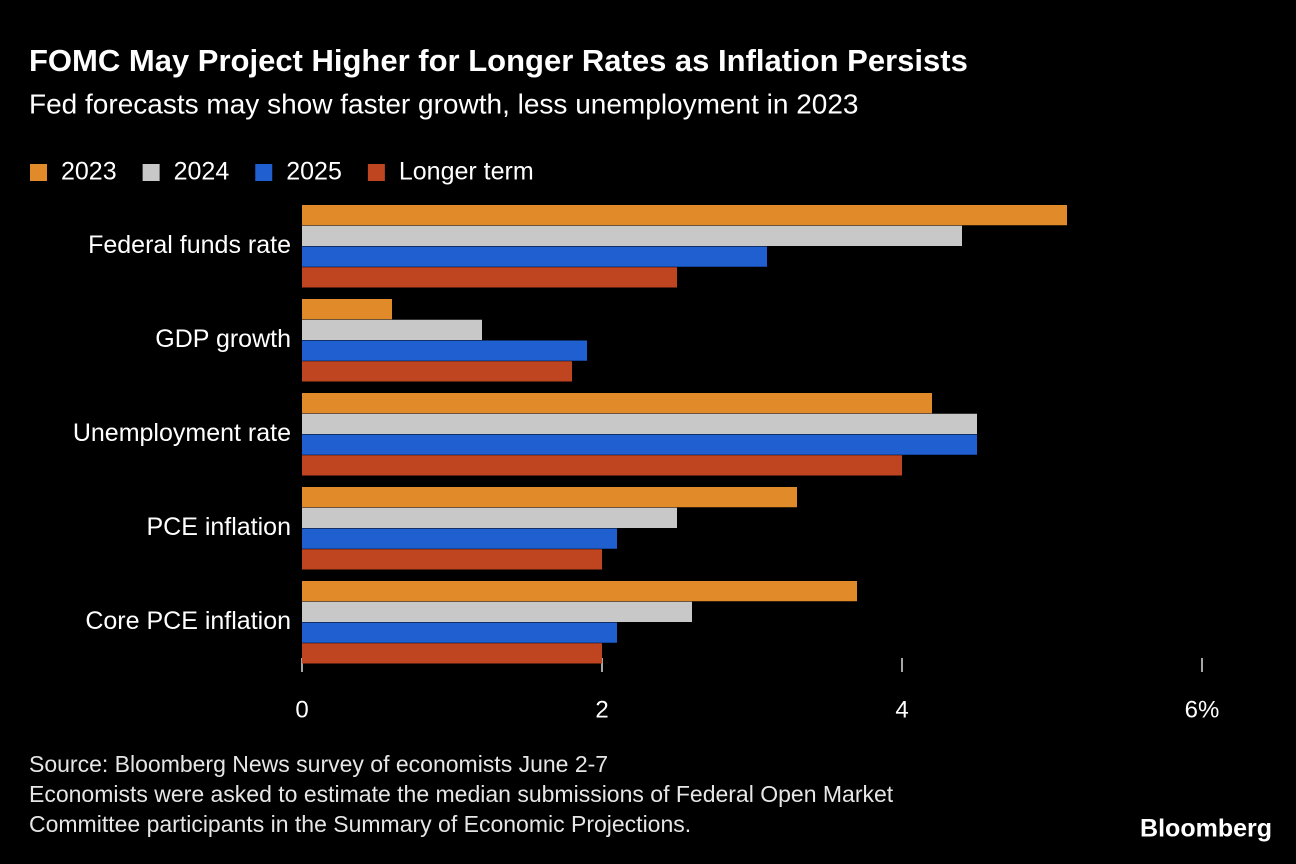 This screenshot has width=1296, height=864. I want to click on brand-logo: Bloomberg, so click(1206, 829).